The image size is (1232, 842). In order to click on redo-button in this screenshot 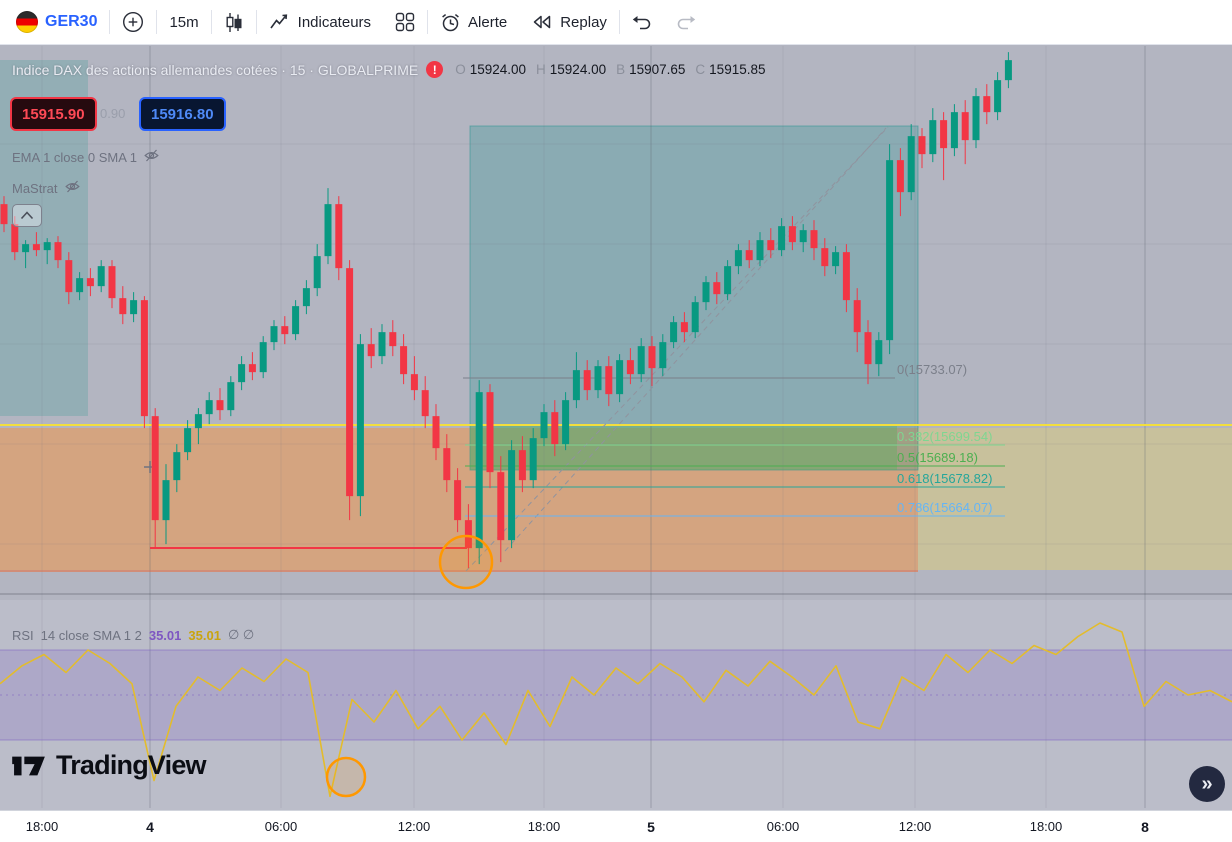, I will do `click(686, 22)`.